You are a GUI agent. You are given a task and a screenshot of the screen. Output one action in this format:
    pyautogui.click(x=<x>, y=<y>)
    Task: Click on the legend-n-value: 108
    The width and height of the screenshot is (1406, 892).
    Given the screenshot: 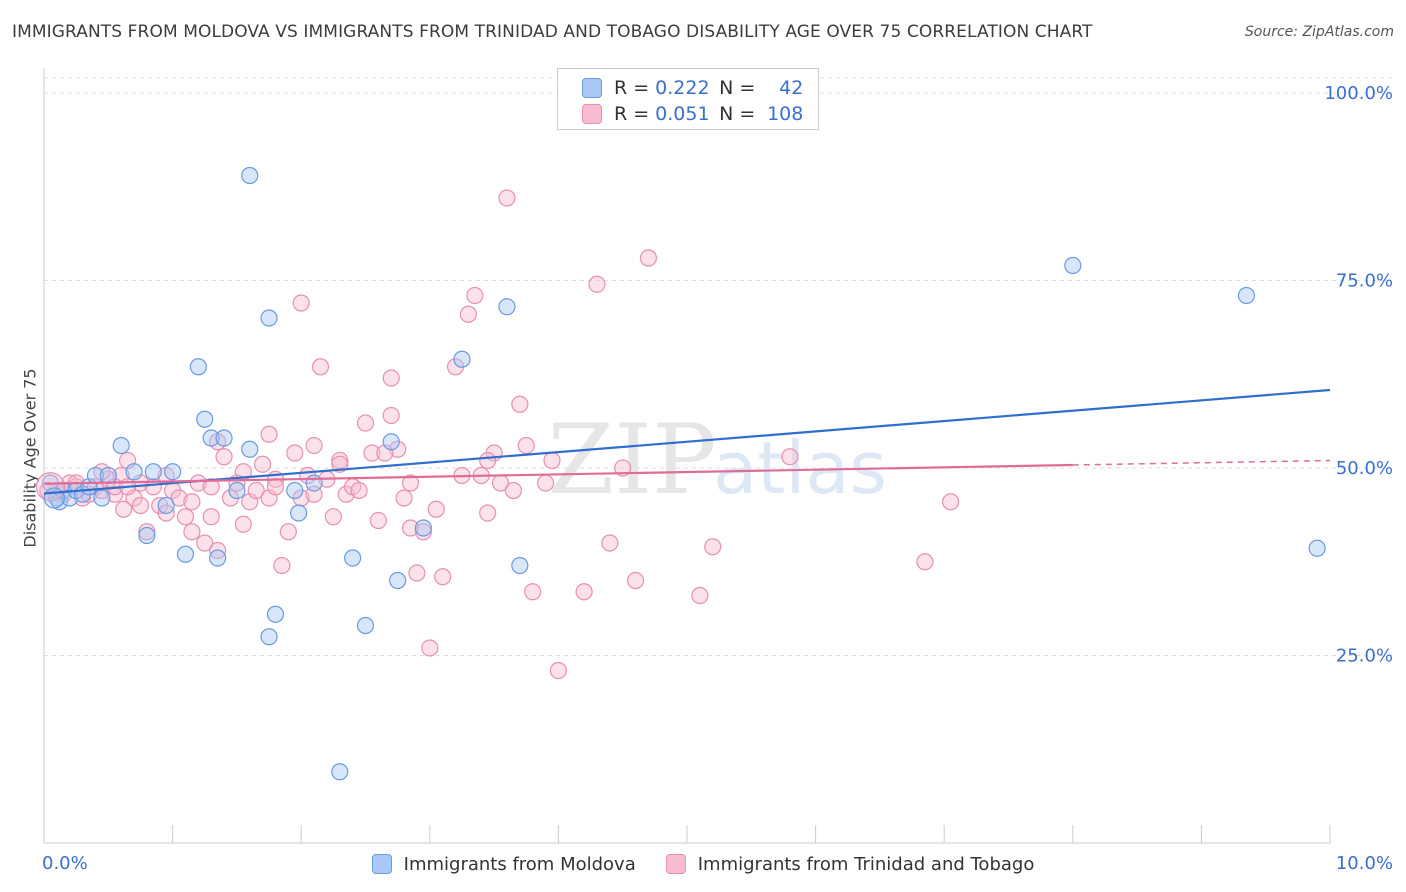 What is the action you would take?
    pyautogui.click(x=785, y=114)
    